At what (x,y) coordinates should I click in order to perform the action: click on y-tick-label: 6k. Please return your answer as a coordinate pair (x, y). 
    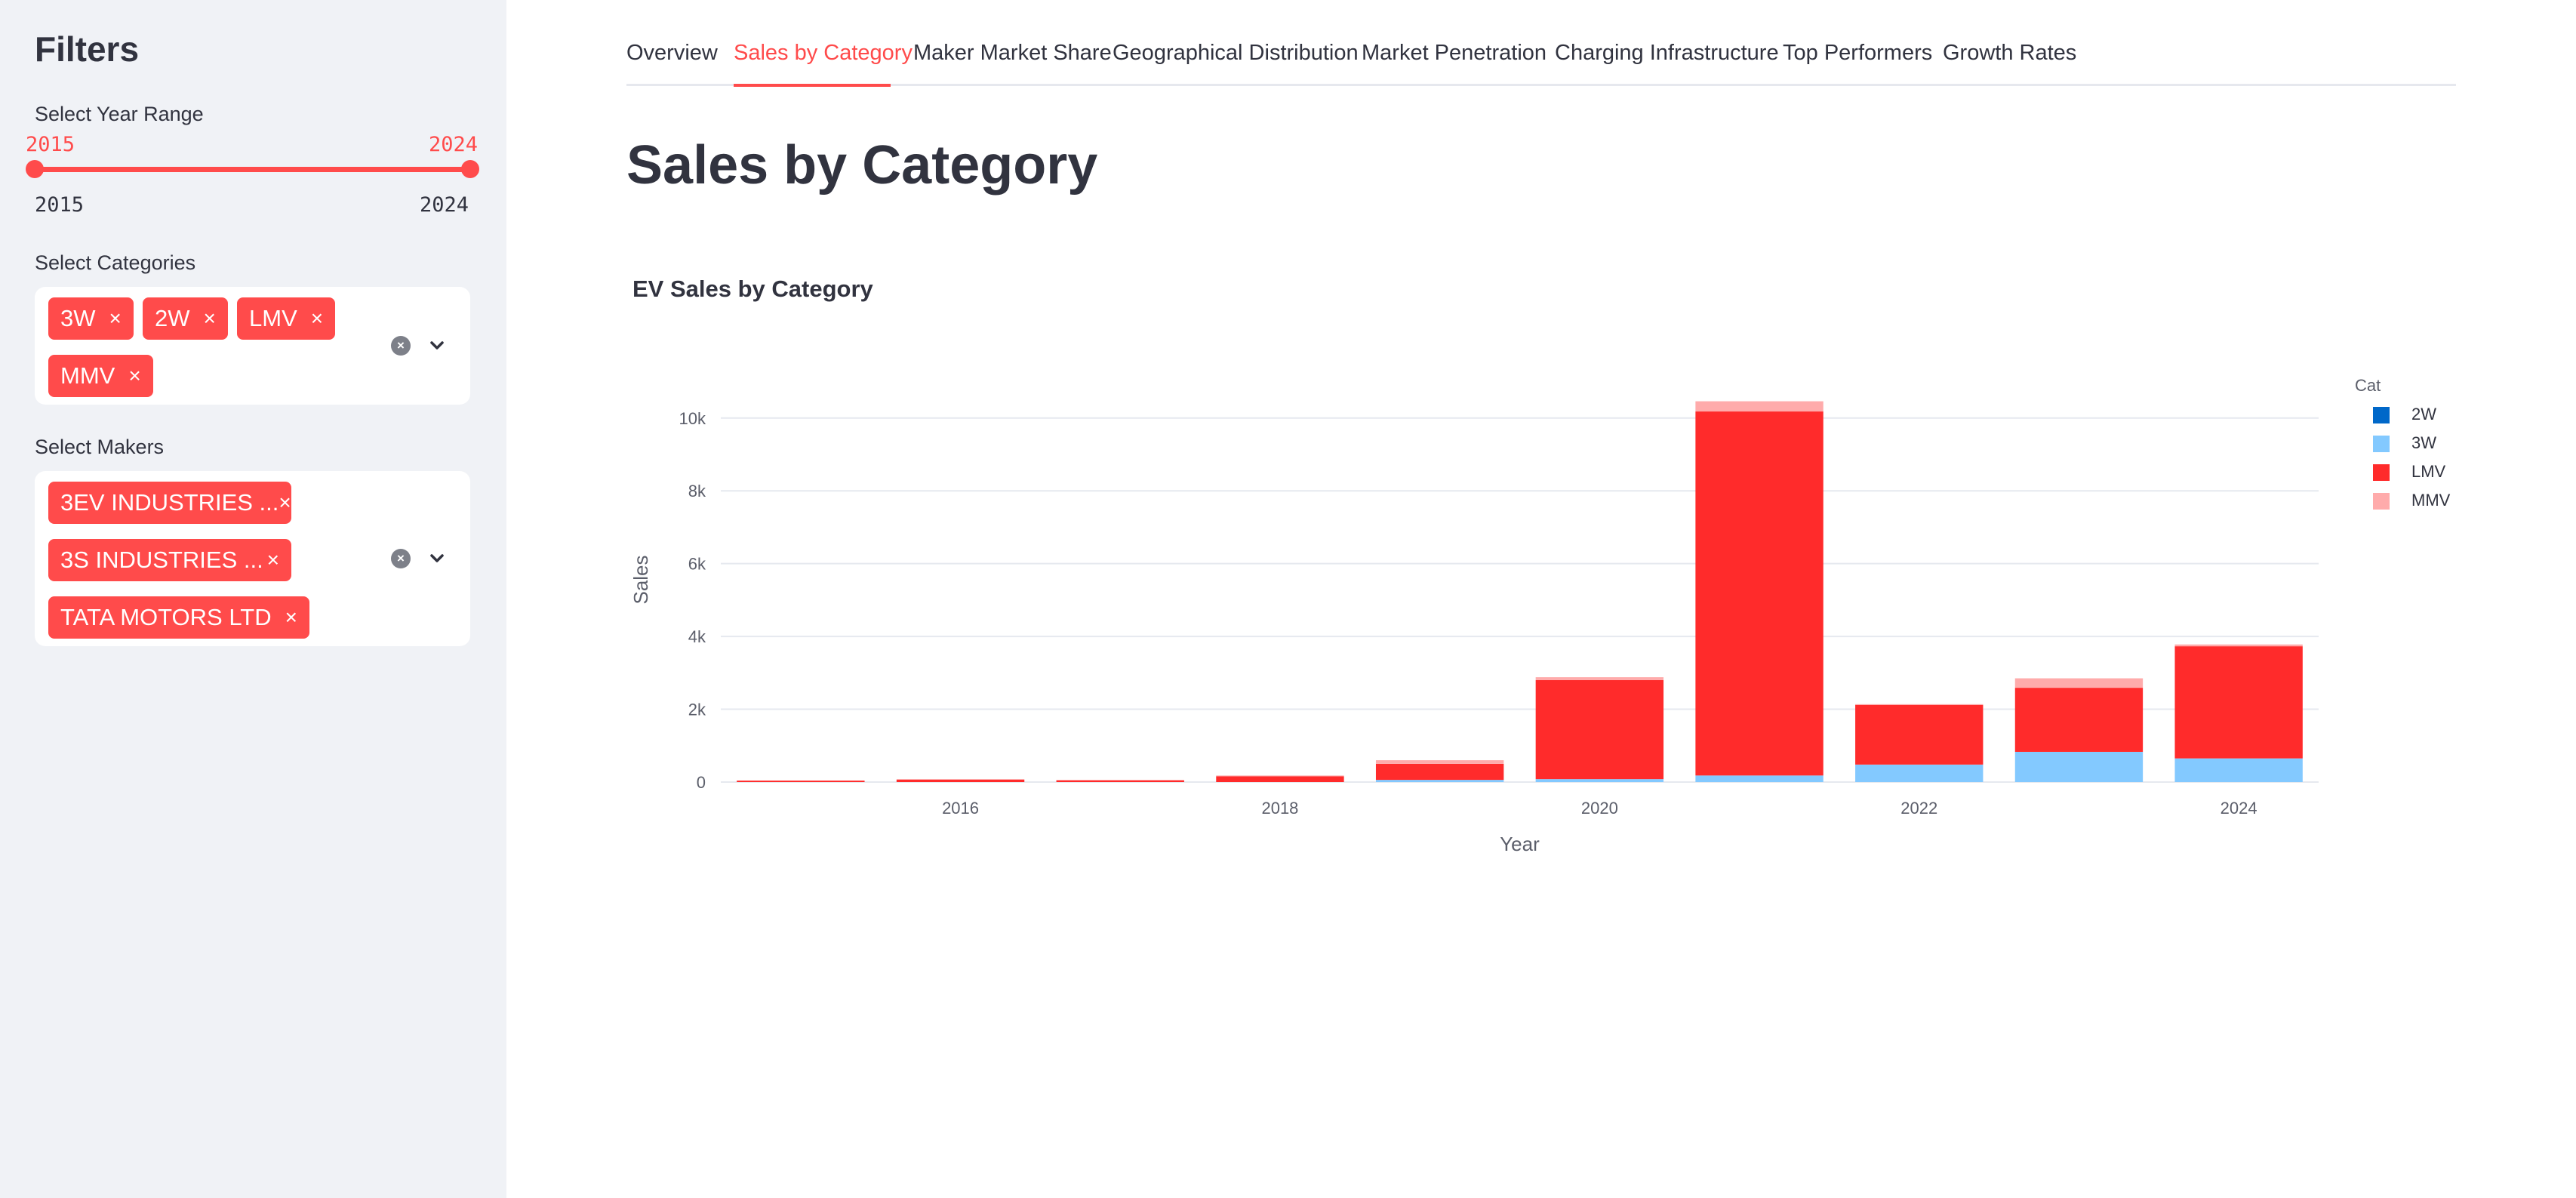
    Looking at the image, I should click on (697, 564).